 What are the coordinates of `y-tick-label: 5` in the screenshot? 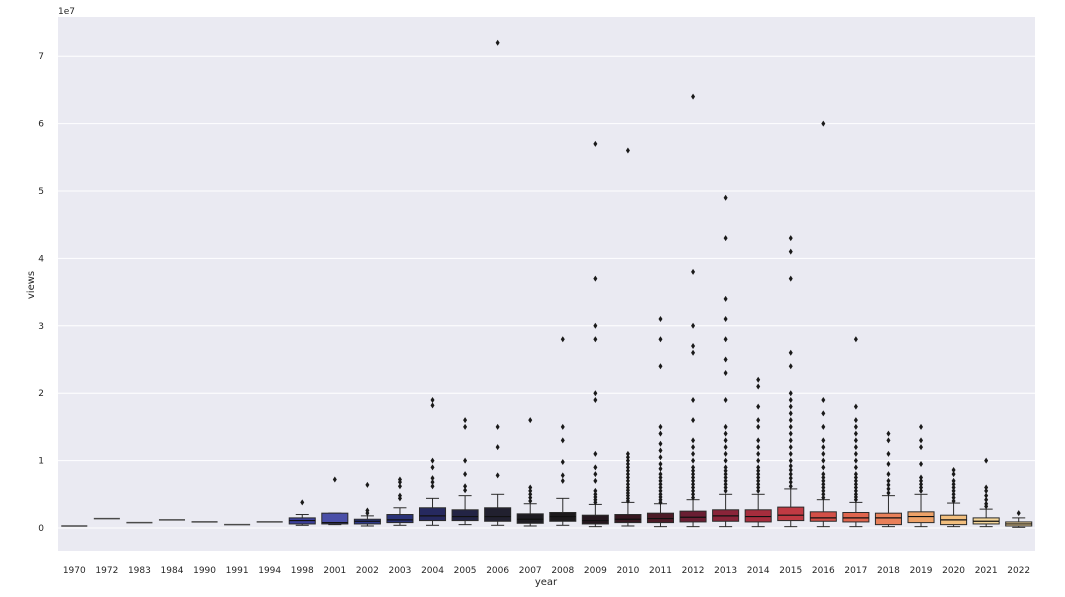 It's located at (41, 192).